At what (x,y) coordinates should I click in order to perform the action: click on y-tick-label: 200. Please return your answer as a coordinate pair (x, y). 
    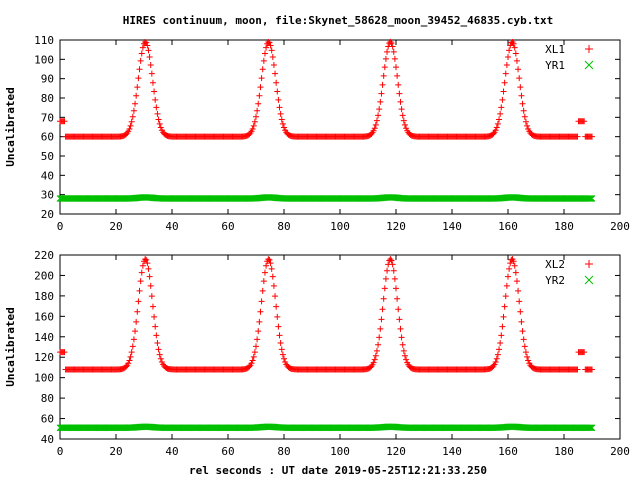
    Looking at the image, I should click on (44, 275).